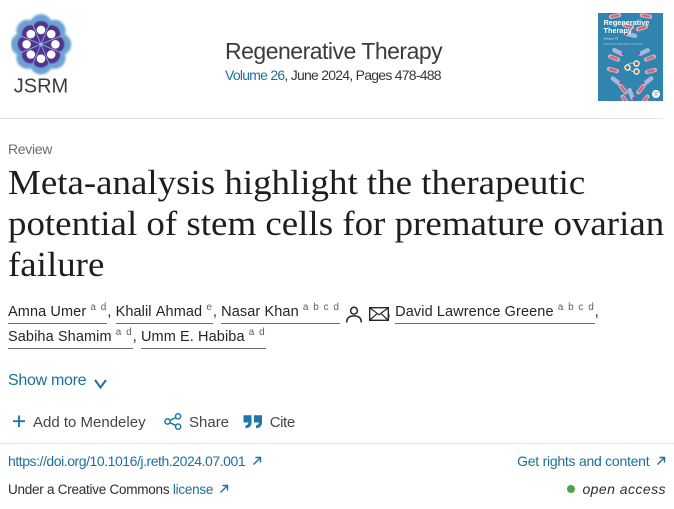  I want to click on svg-text: Regenerative, so click(627, 22).